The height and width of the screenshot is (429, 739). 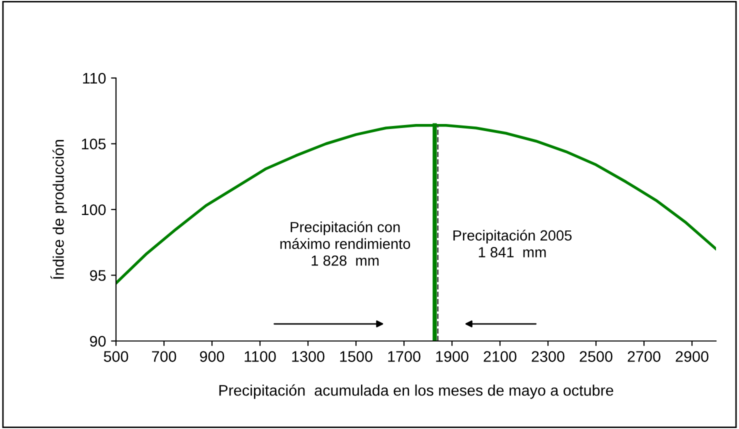 What do you see at coordinates (94, 78) in the screenshot?
I see `y-tick-label: 110` at bounding box center [94, 78].